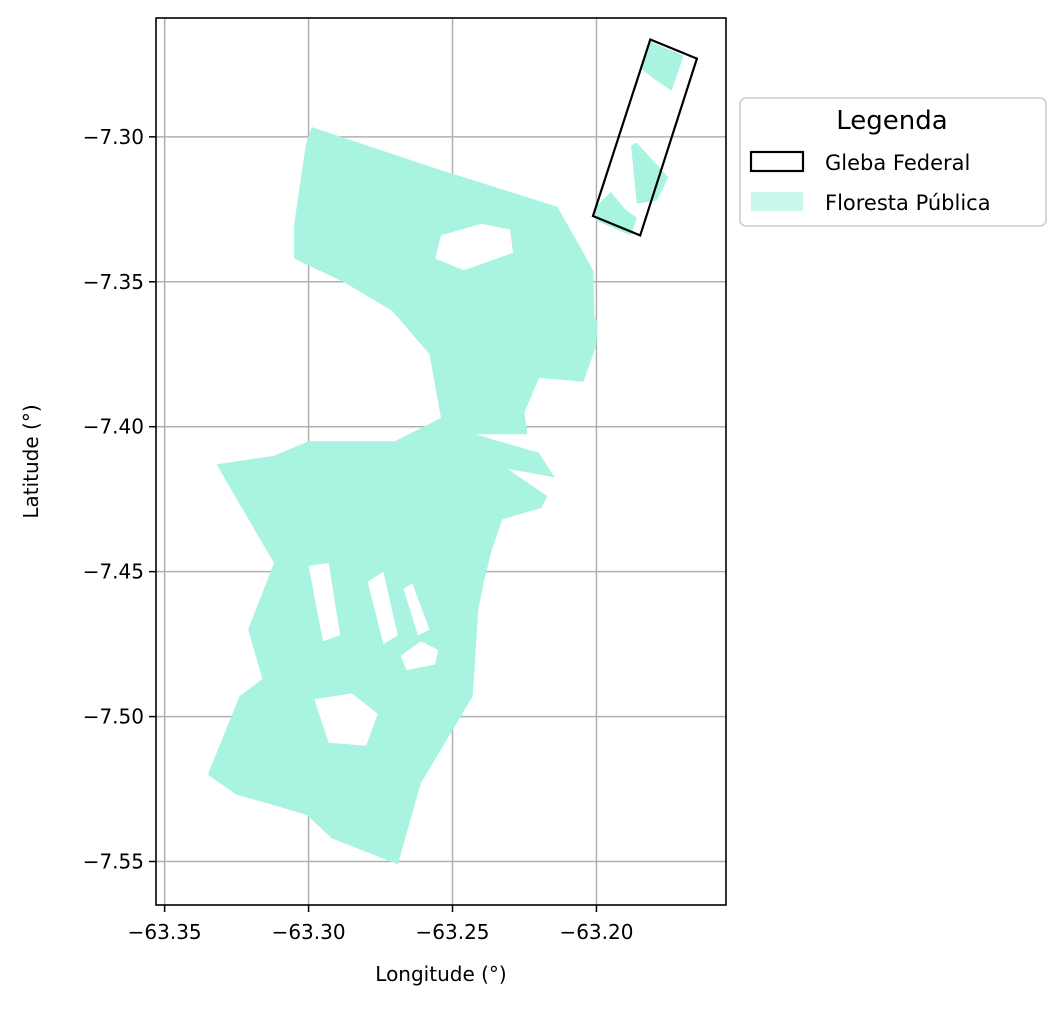 This screenshot has width=1064, height=1010. I want to click on y-axis-ticks: −7.30 −7.35 −7.40 −7.45 −7.50 −7.55, so click(119, 499).